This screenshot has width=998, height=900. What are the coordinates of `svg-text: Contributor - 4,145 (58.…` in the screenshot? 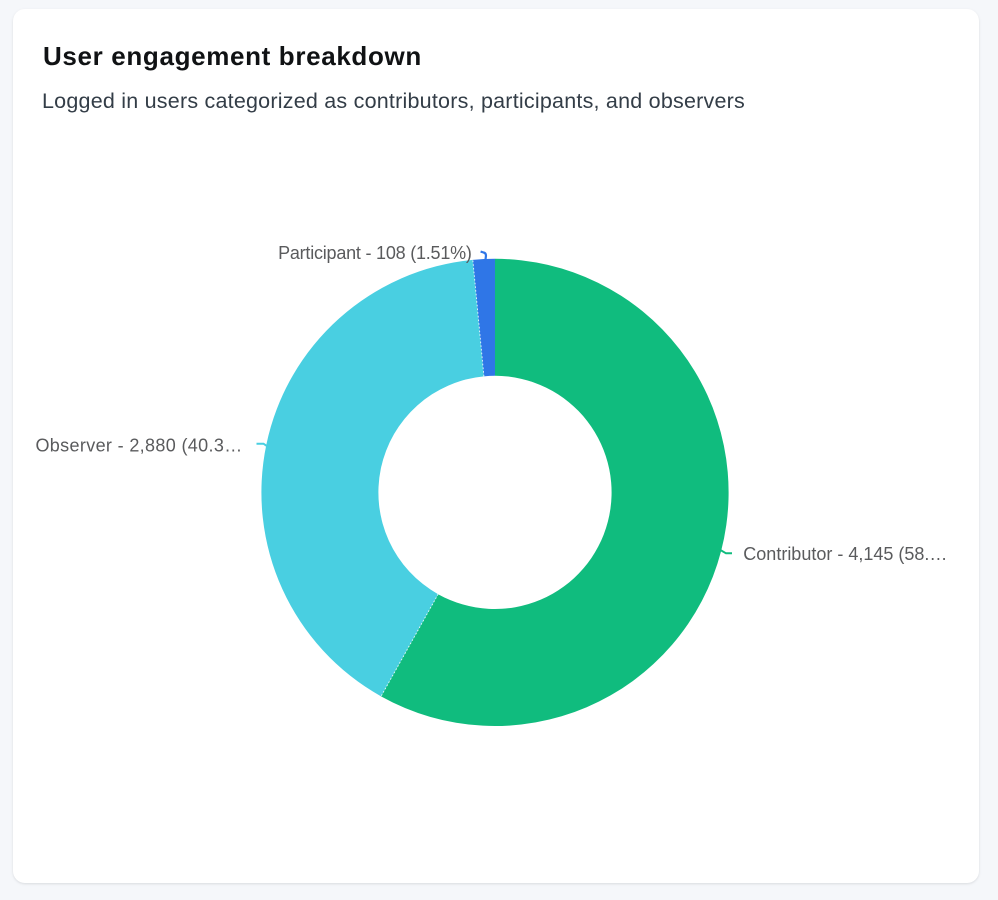 It's located at (845, 554).